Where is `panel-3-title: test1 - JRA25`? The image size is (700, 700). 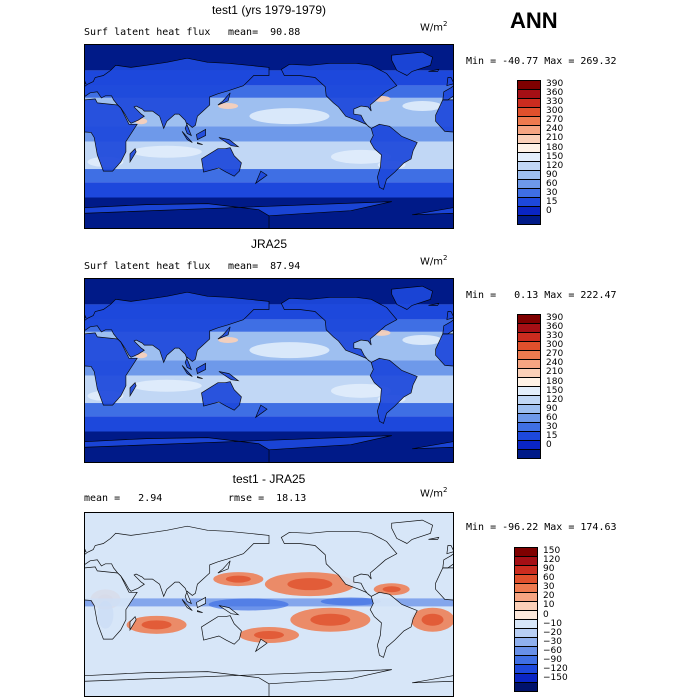
panel-3-title: test1 - JRA25 is located at coordinates (269, 479).